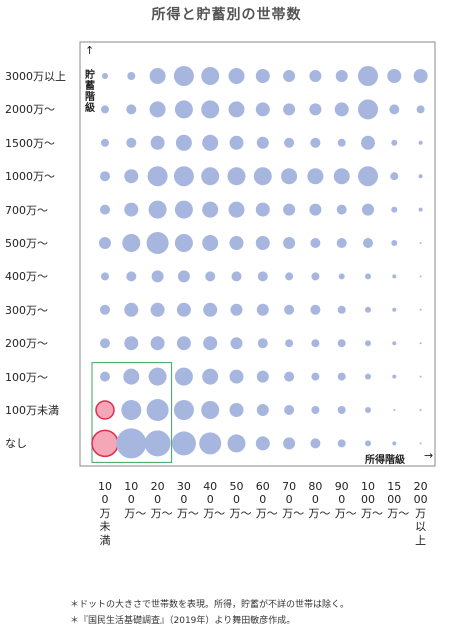 This screenshot has height=631, width=453. Describe the element at coordinates (30, 177) in the screenshot. I see `y-tick-label: 1000万〜` at that location.